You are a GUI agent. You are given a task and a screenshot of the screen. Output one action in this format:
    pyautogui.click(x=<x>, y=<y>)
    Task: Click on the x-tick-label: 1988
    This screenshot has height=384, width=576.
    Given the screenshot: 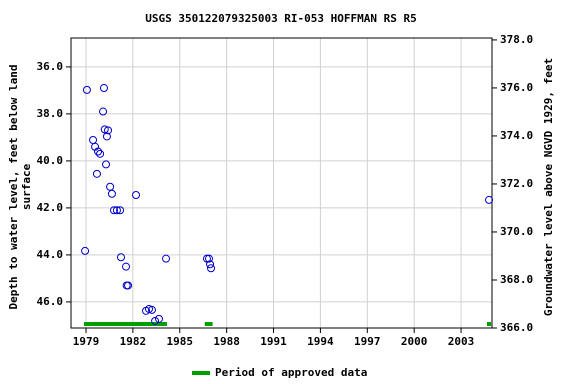 What is the action you would take?
    pyautogui.click(x=226, y=341)
    